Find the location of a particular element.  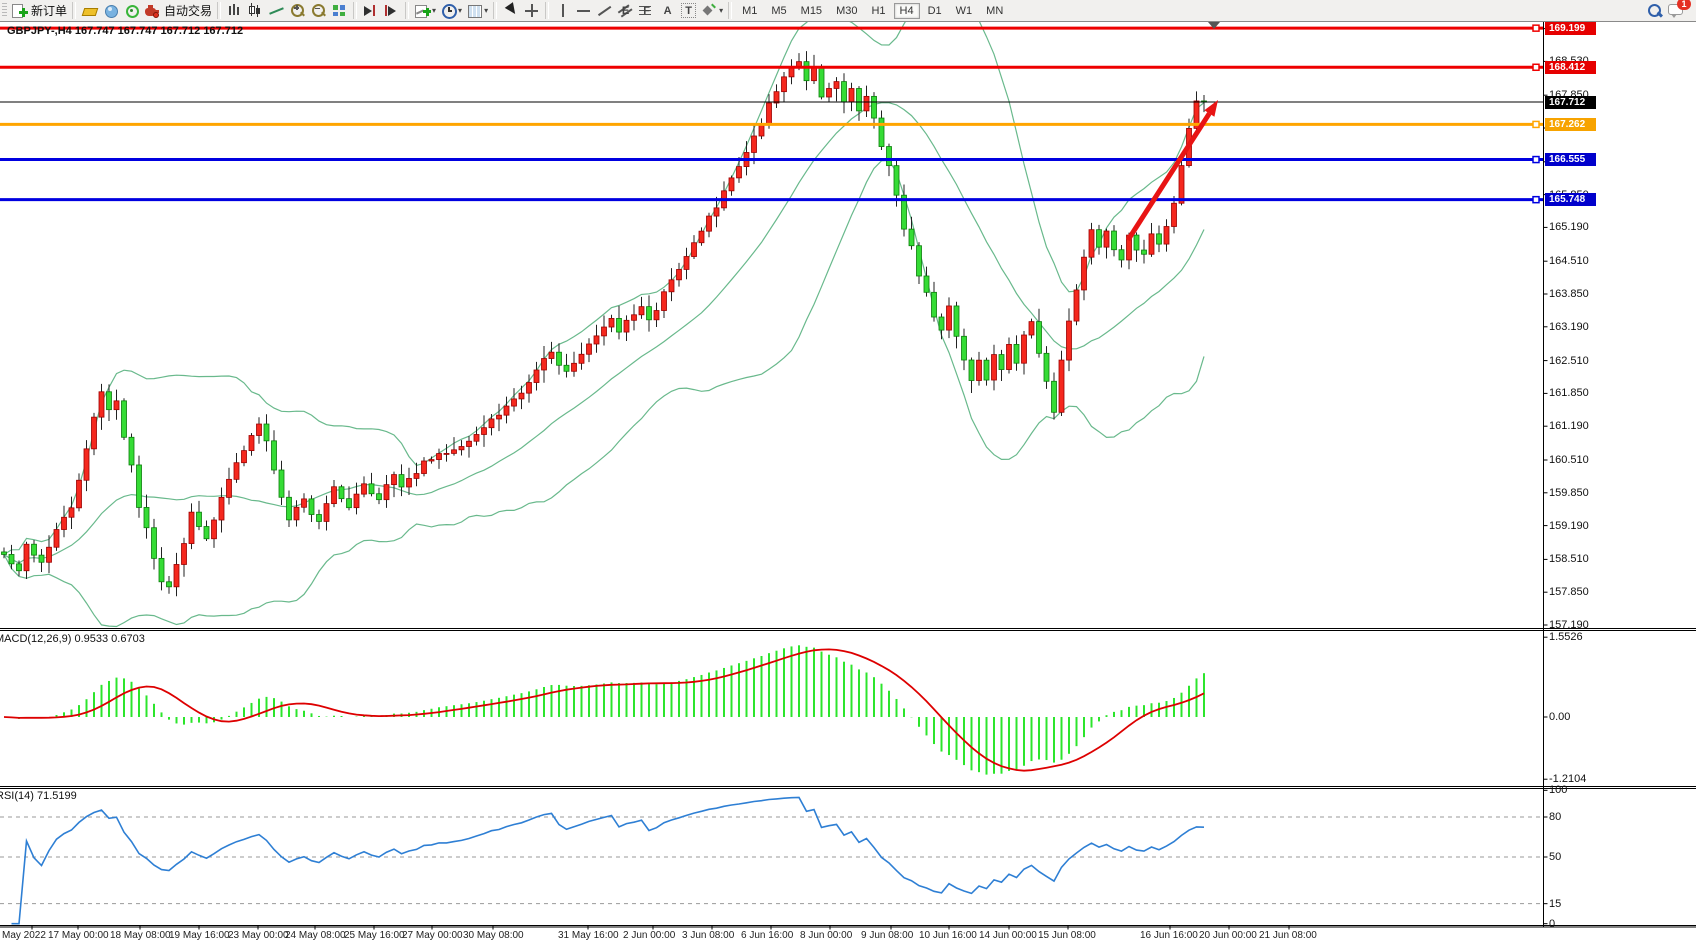

timeframe-button-d1: D1 is located at coordinates (934, 10).